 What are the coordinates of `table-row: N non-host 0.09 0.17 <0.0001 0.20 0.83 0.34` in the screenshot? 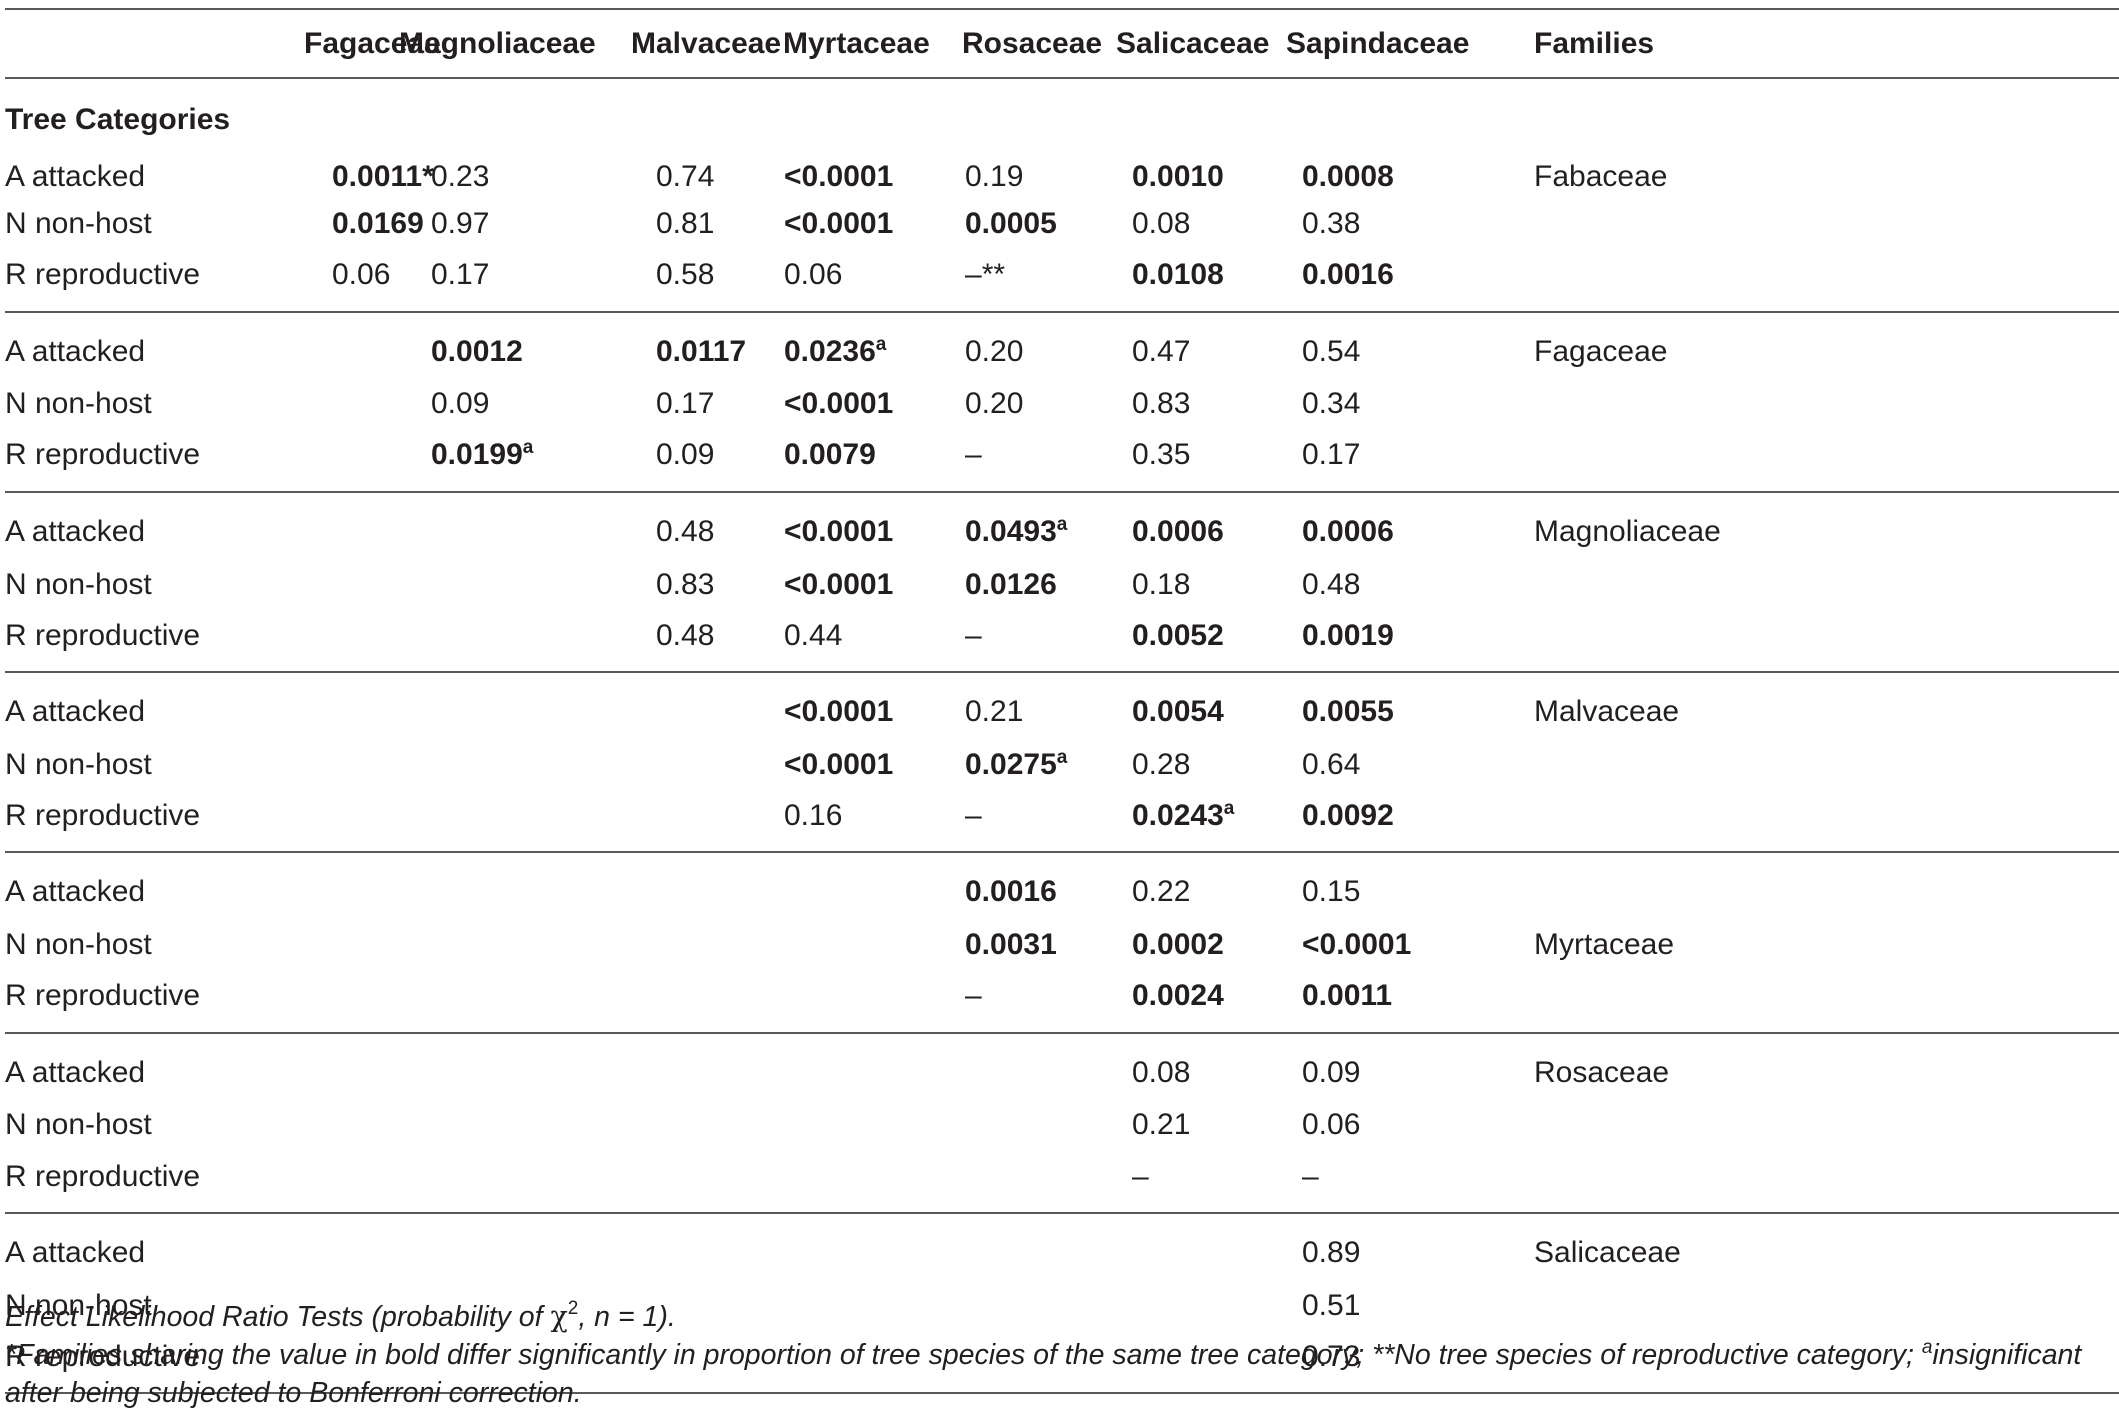 It's located at (1062, 404).